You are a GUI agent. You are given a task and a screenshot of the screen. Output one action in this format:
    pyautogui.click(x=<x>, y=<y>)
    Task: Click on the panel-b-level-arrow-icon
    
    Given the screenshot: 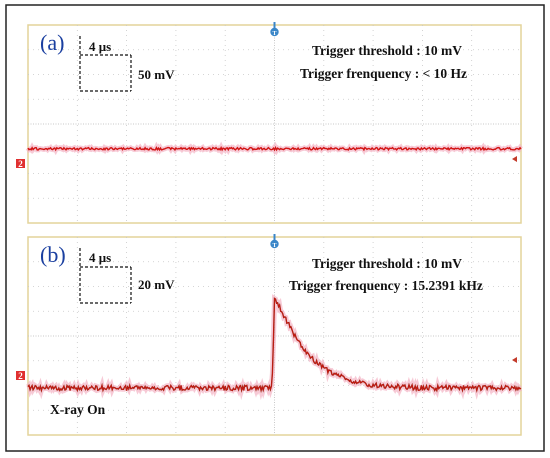 What is the action you would take?
    pyautogui.click(x=514, y=360)
    